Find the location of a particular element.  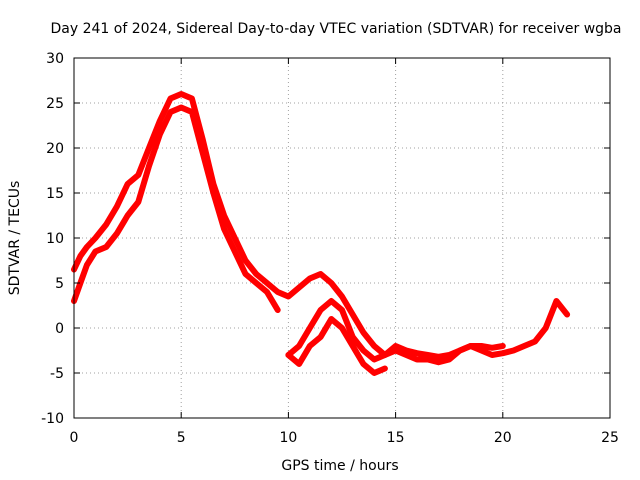

y-tick-label: -10 is located at coordinates (52, 419).